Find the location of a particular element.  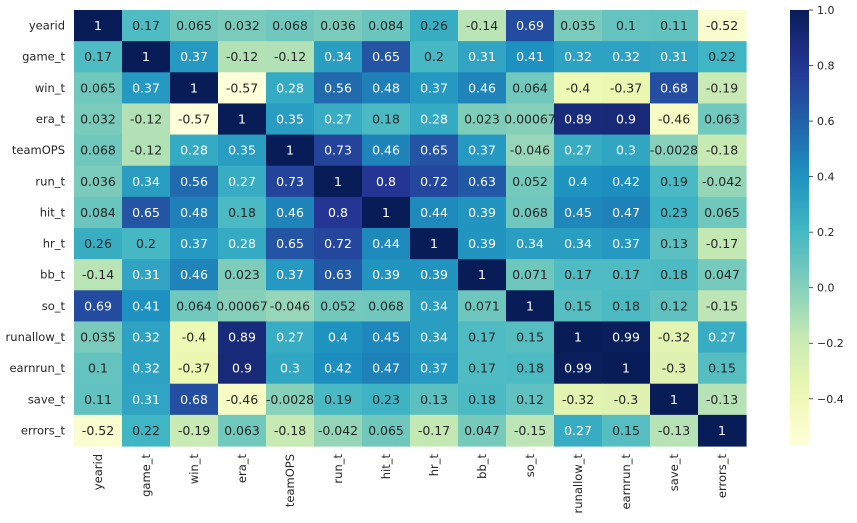

cell-value-label: 0.73 is located at coordinates (338, 150).